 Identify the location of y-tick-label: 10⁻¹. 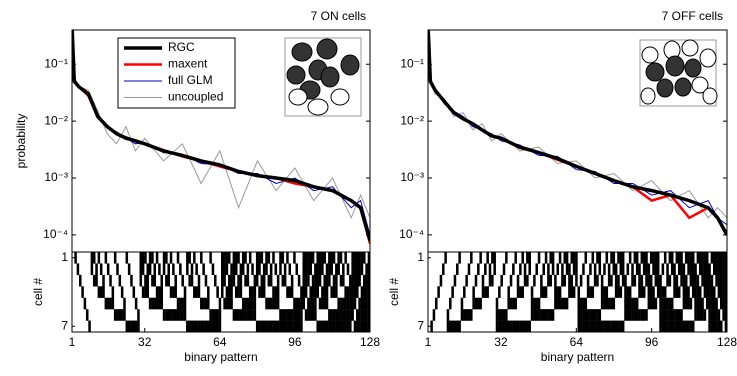
(412, 63).